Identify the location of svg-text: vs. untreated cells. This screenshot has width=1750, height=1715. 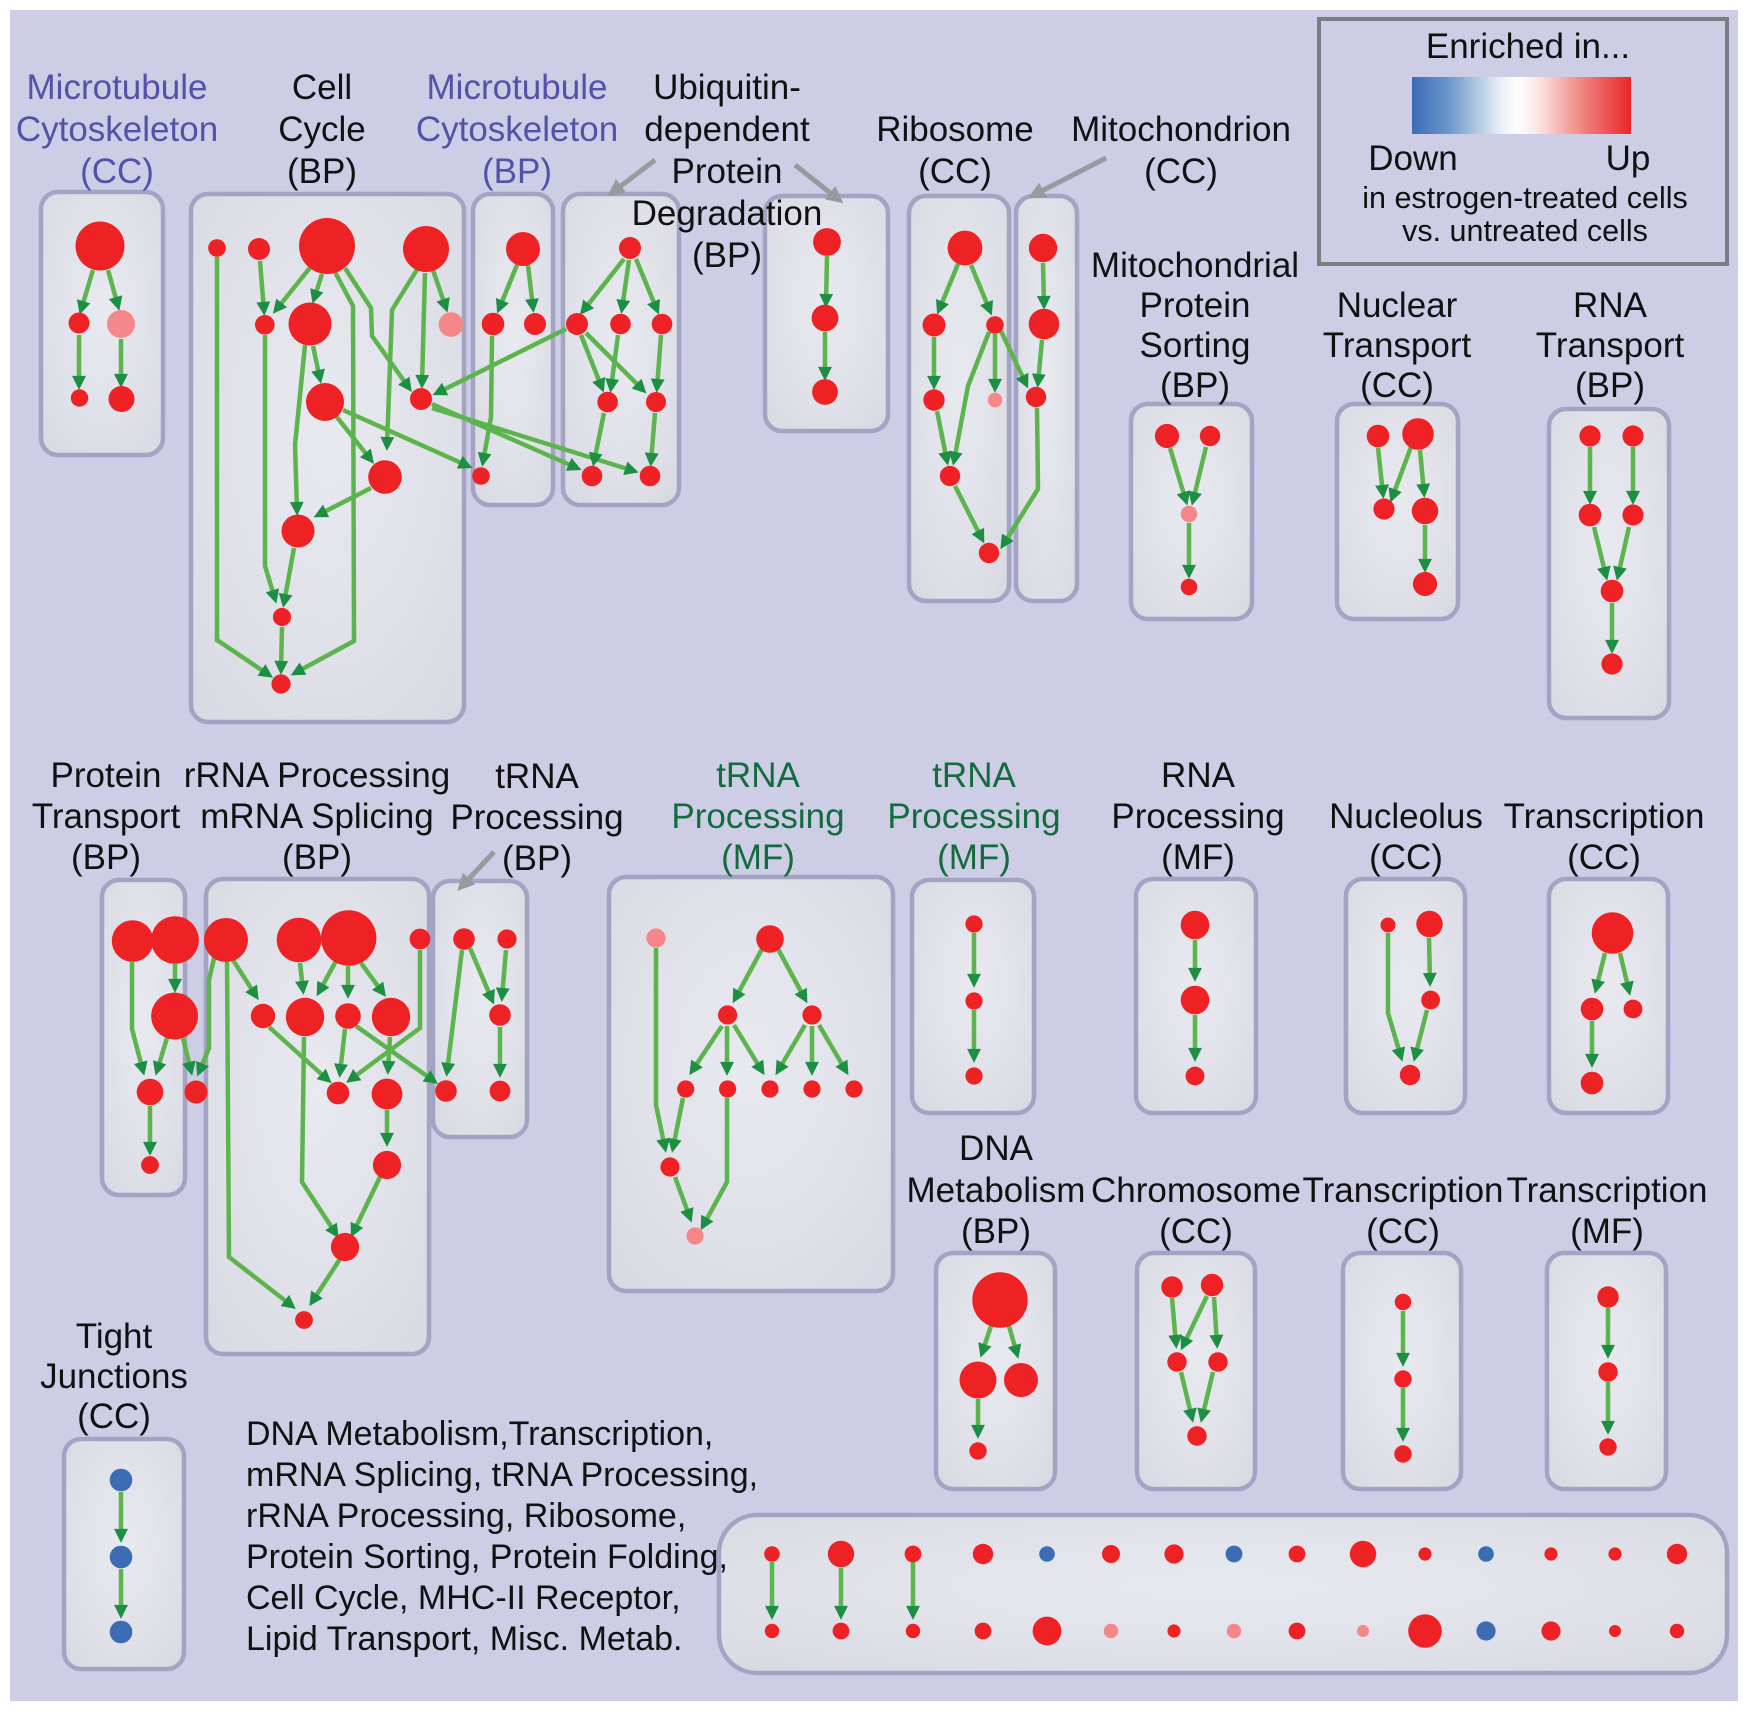
(1525, 231).